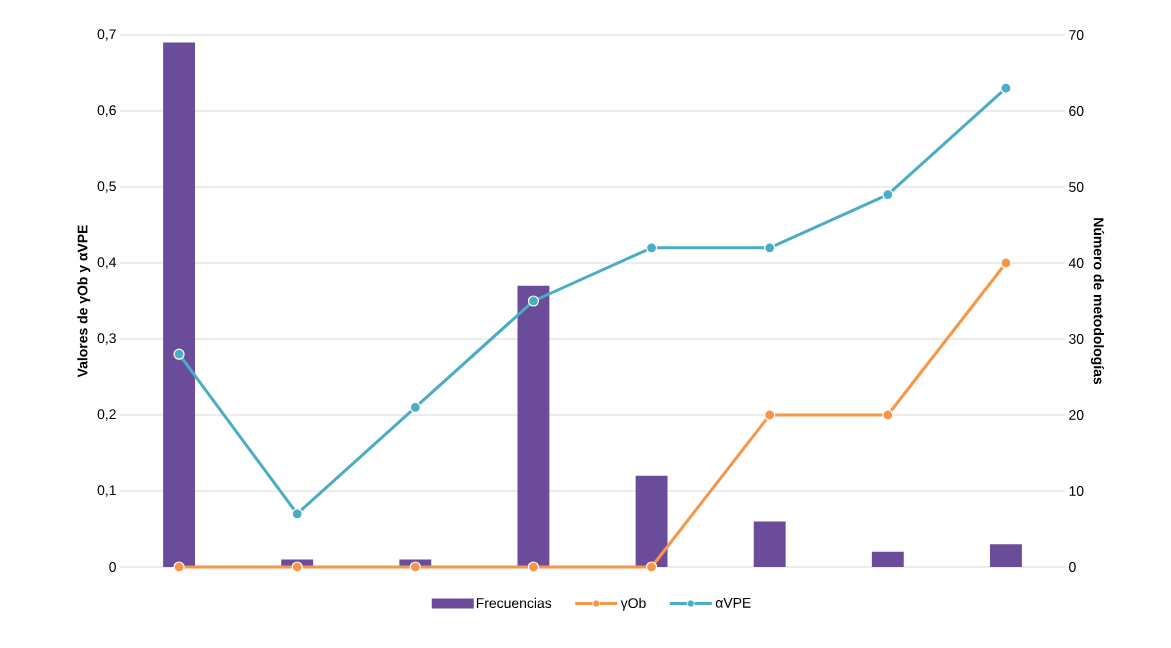 This screenshot has width=1171, height=648. I want to click on y-tick-label: 0,6, so click(106, 111).